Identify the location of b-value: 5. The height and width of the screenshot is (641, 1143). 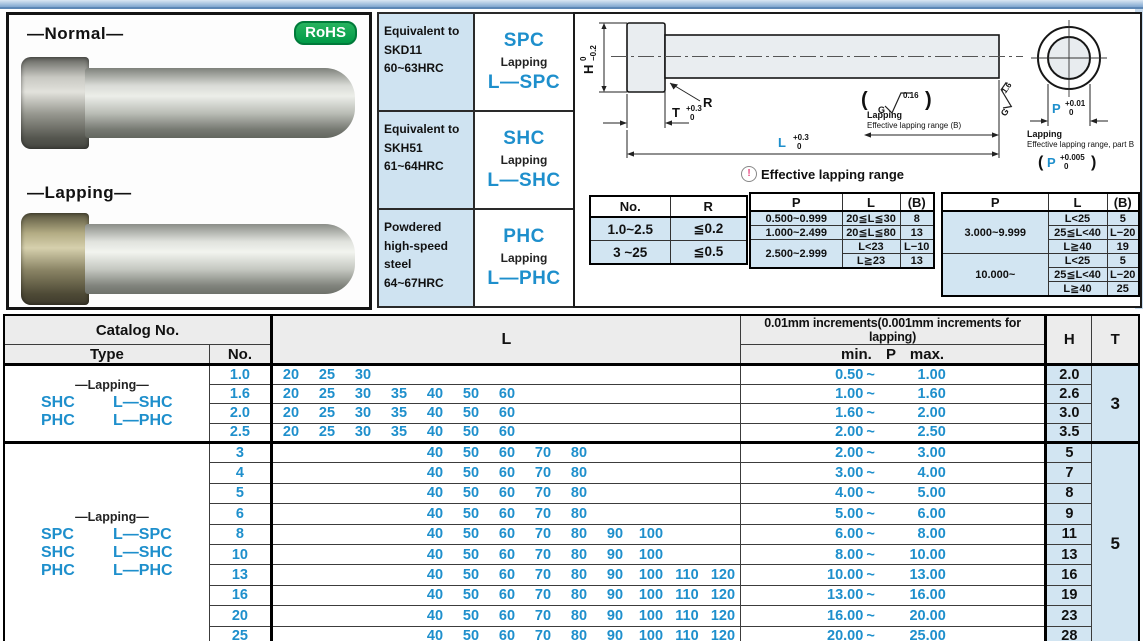
(1123, 218).